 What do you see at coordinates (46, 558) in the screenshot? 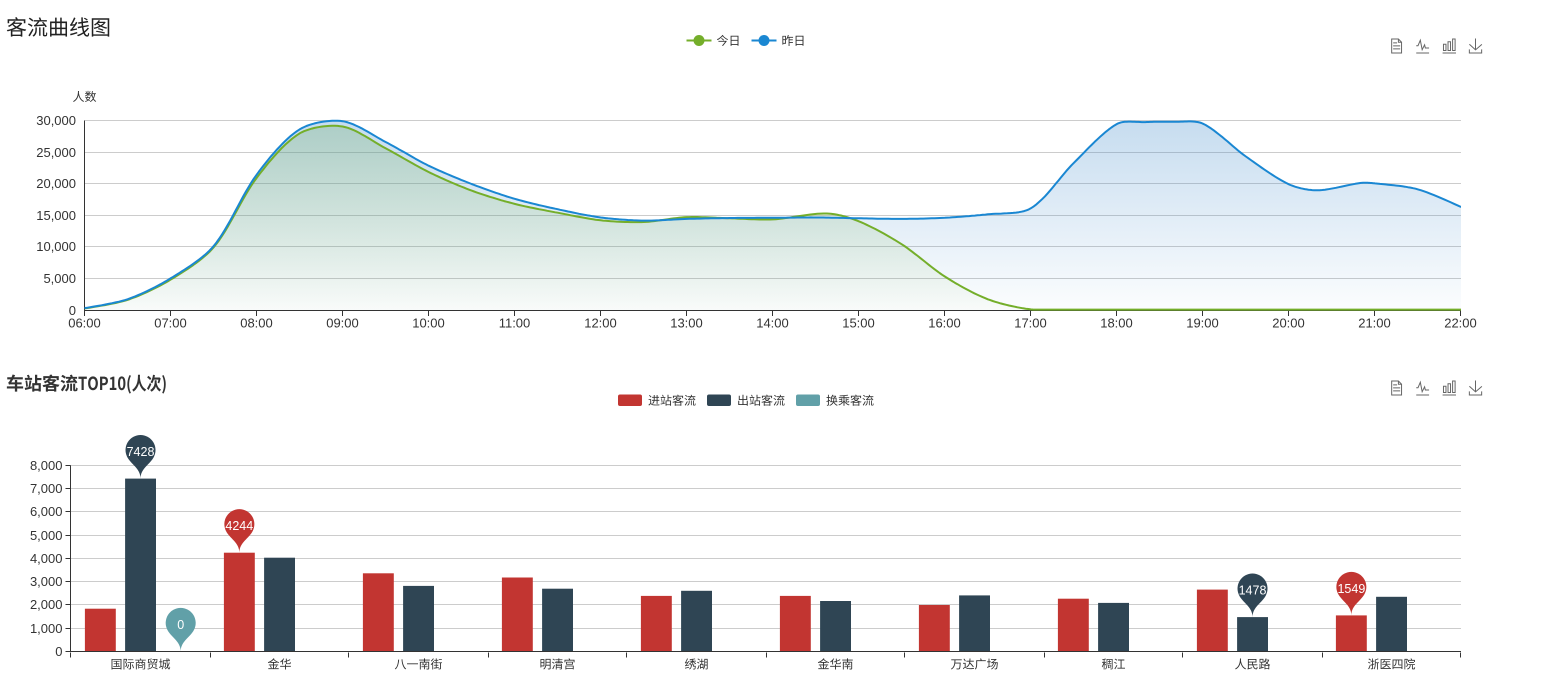
I see `svg-text: 4,000` at bounding box center [46, 558].